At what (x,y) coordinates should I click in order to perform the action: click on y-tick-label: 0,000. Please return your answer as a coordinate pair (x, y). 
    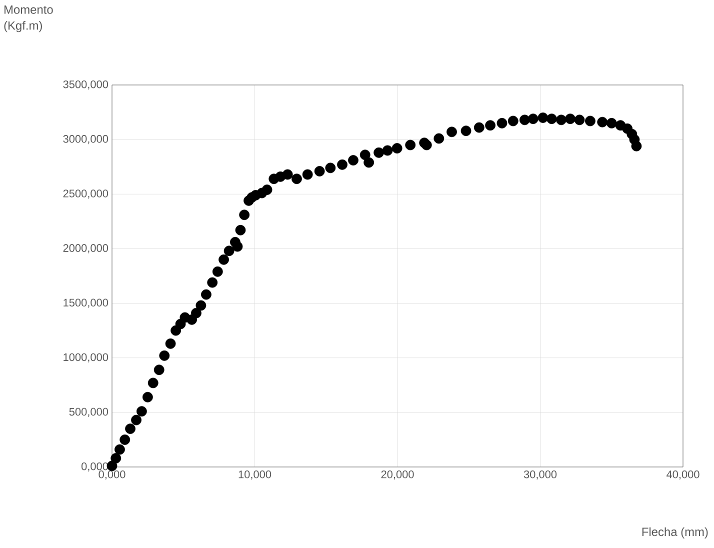
    Looking at the image, I should click on (94, 467).